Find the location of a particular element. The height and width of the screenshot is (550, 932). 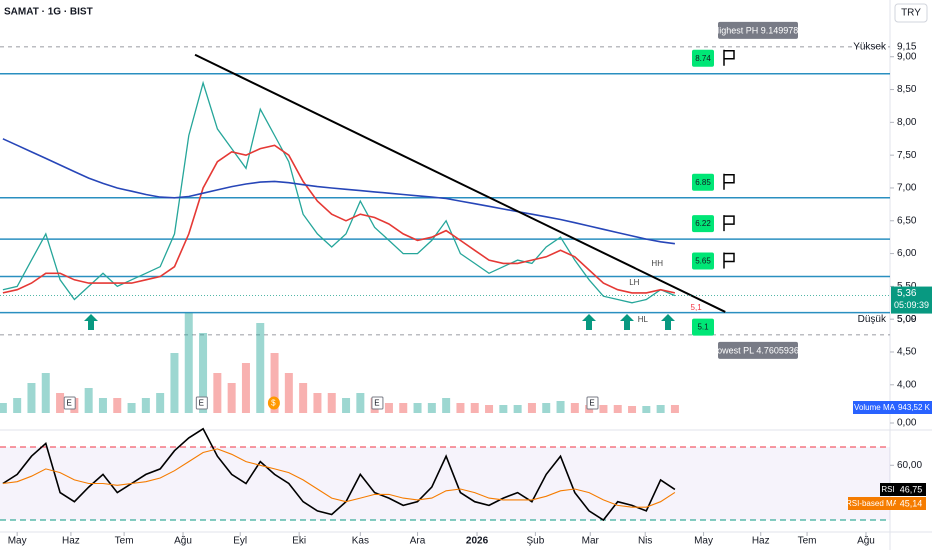

currency: TRY is located at coordinates (911, 13).